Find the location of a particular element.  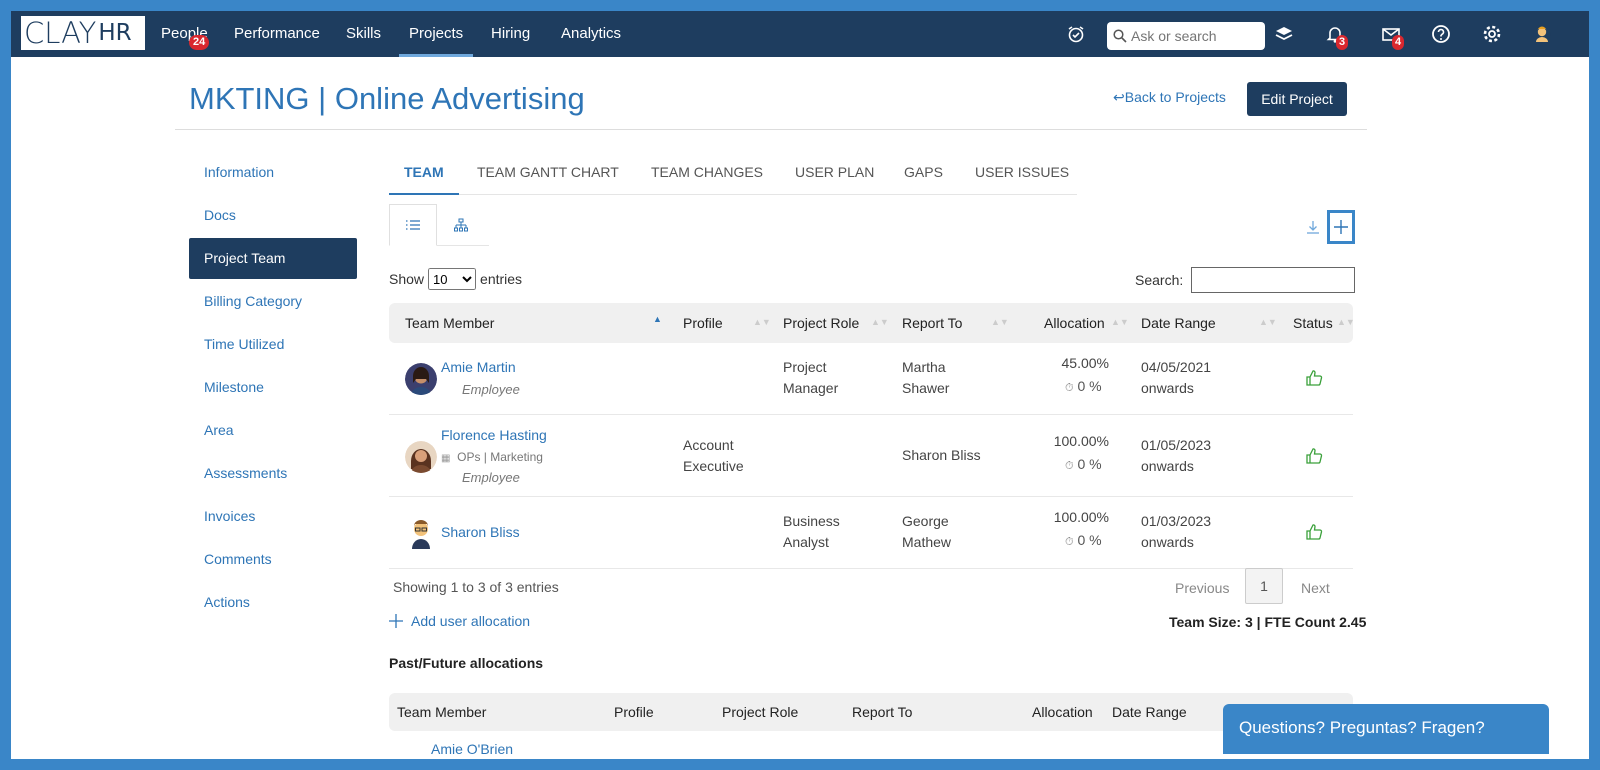

sidebar-item-actions: Actions is located at coordinates (227, 602).